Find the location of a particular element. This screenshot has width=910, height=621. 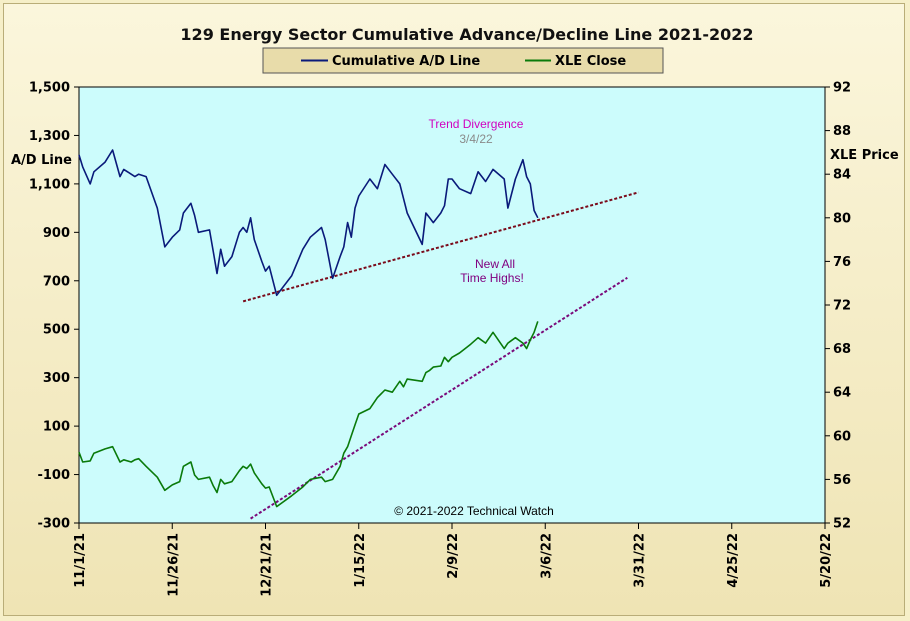

right-tick-label: 88 is located at coordinates (842, 131).